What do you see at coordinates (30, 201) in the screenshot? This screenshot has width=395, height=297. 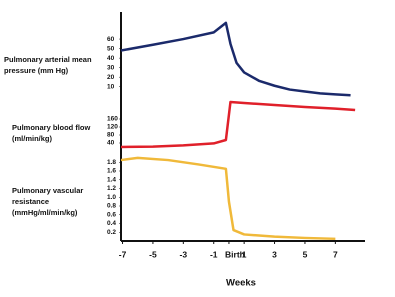 I see `panel-label: resistance` at bounding box center [30, 201].